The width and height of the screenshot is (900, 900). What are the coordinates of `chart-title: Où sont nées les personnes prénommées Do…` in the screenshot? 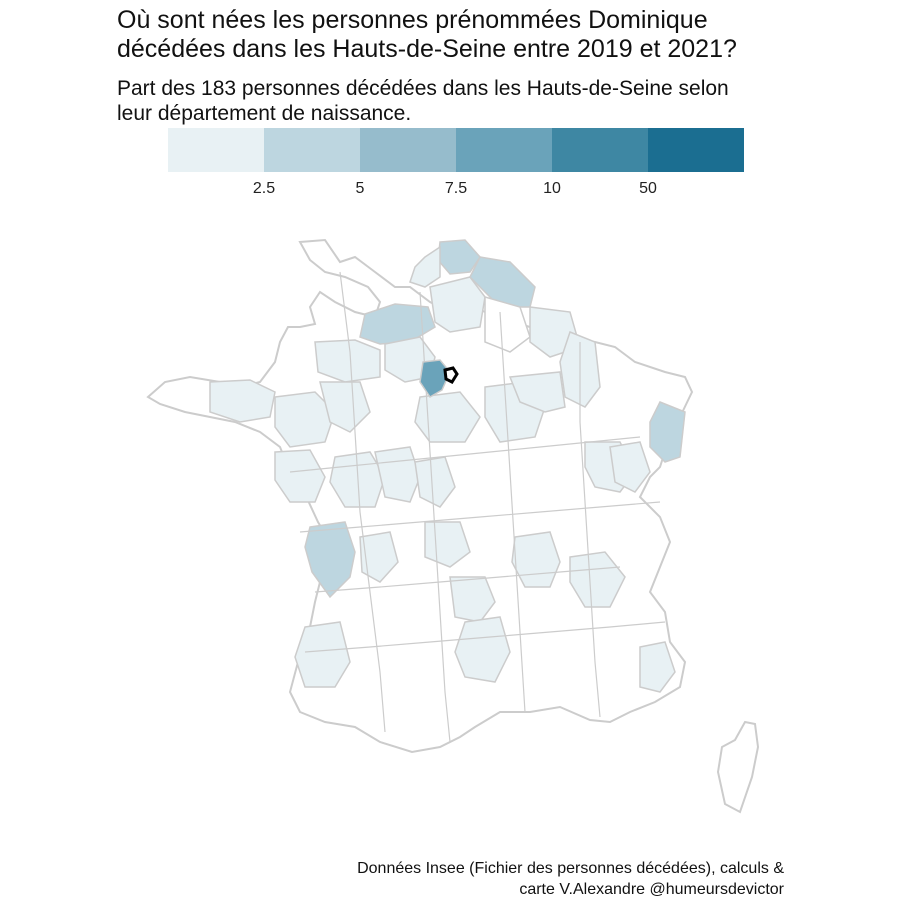 It's located at (497, 35).